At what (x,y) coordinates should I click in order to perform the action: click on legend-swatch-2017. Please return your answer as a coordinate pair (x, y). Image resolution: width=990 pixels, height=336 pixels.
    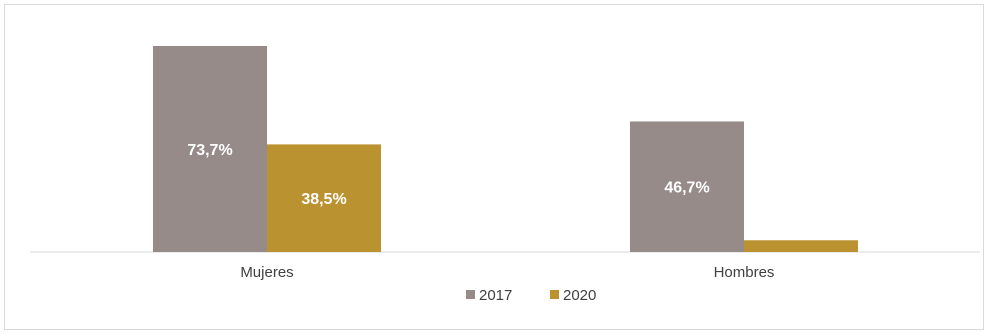
    Looking at the image, I should click on (470, 294).